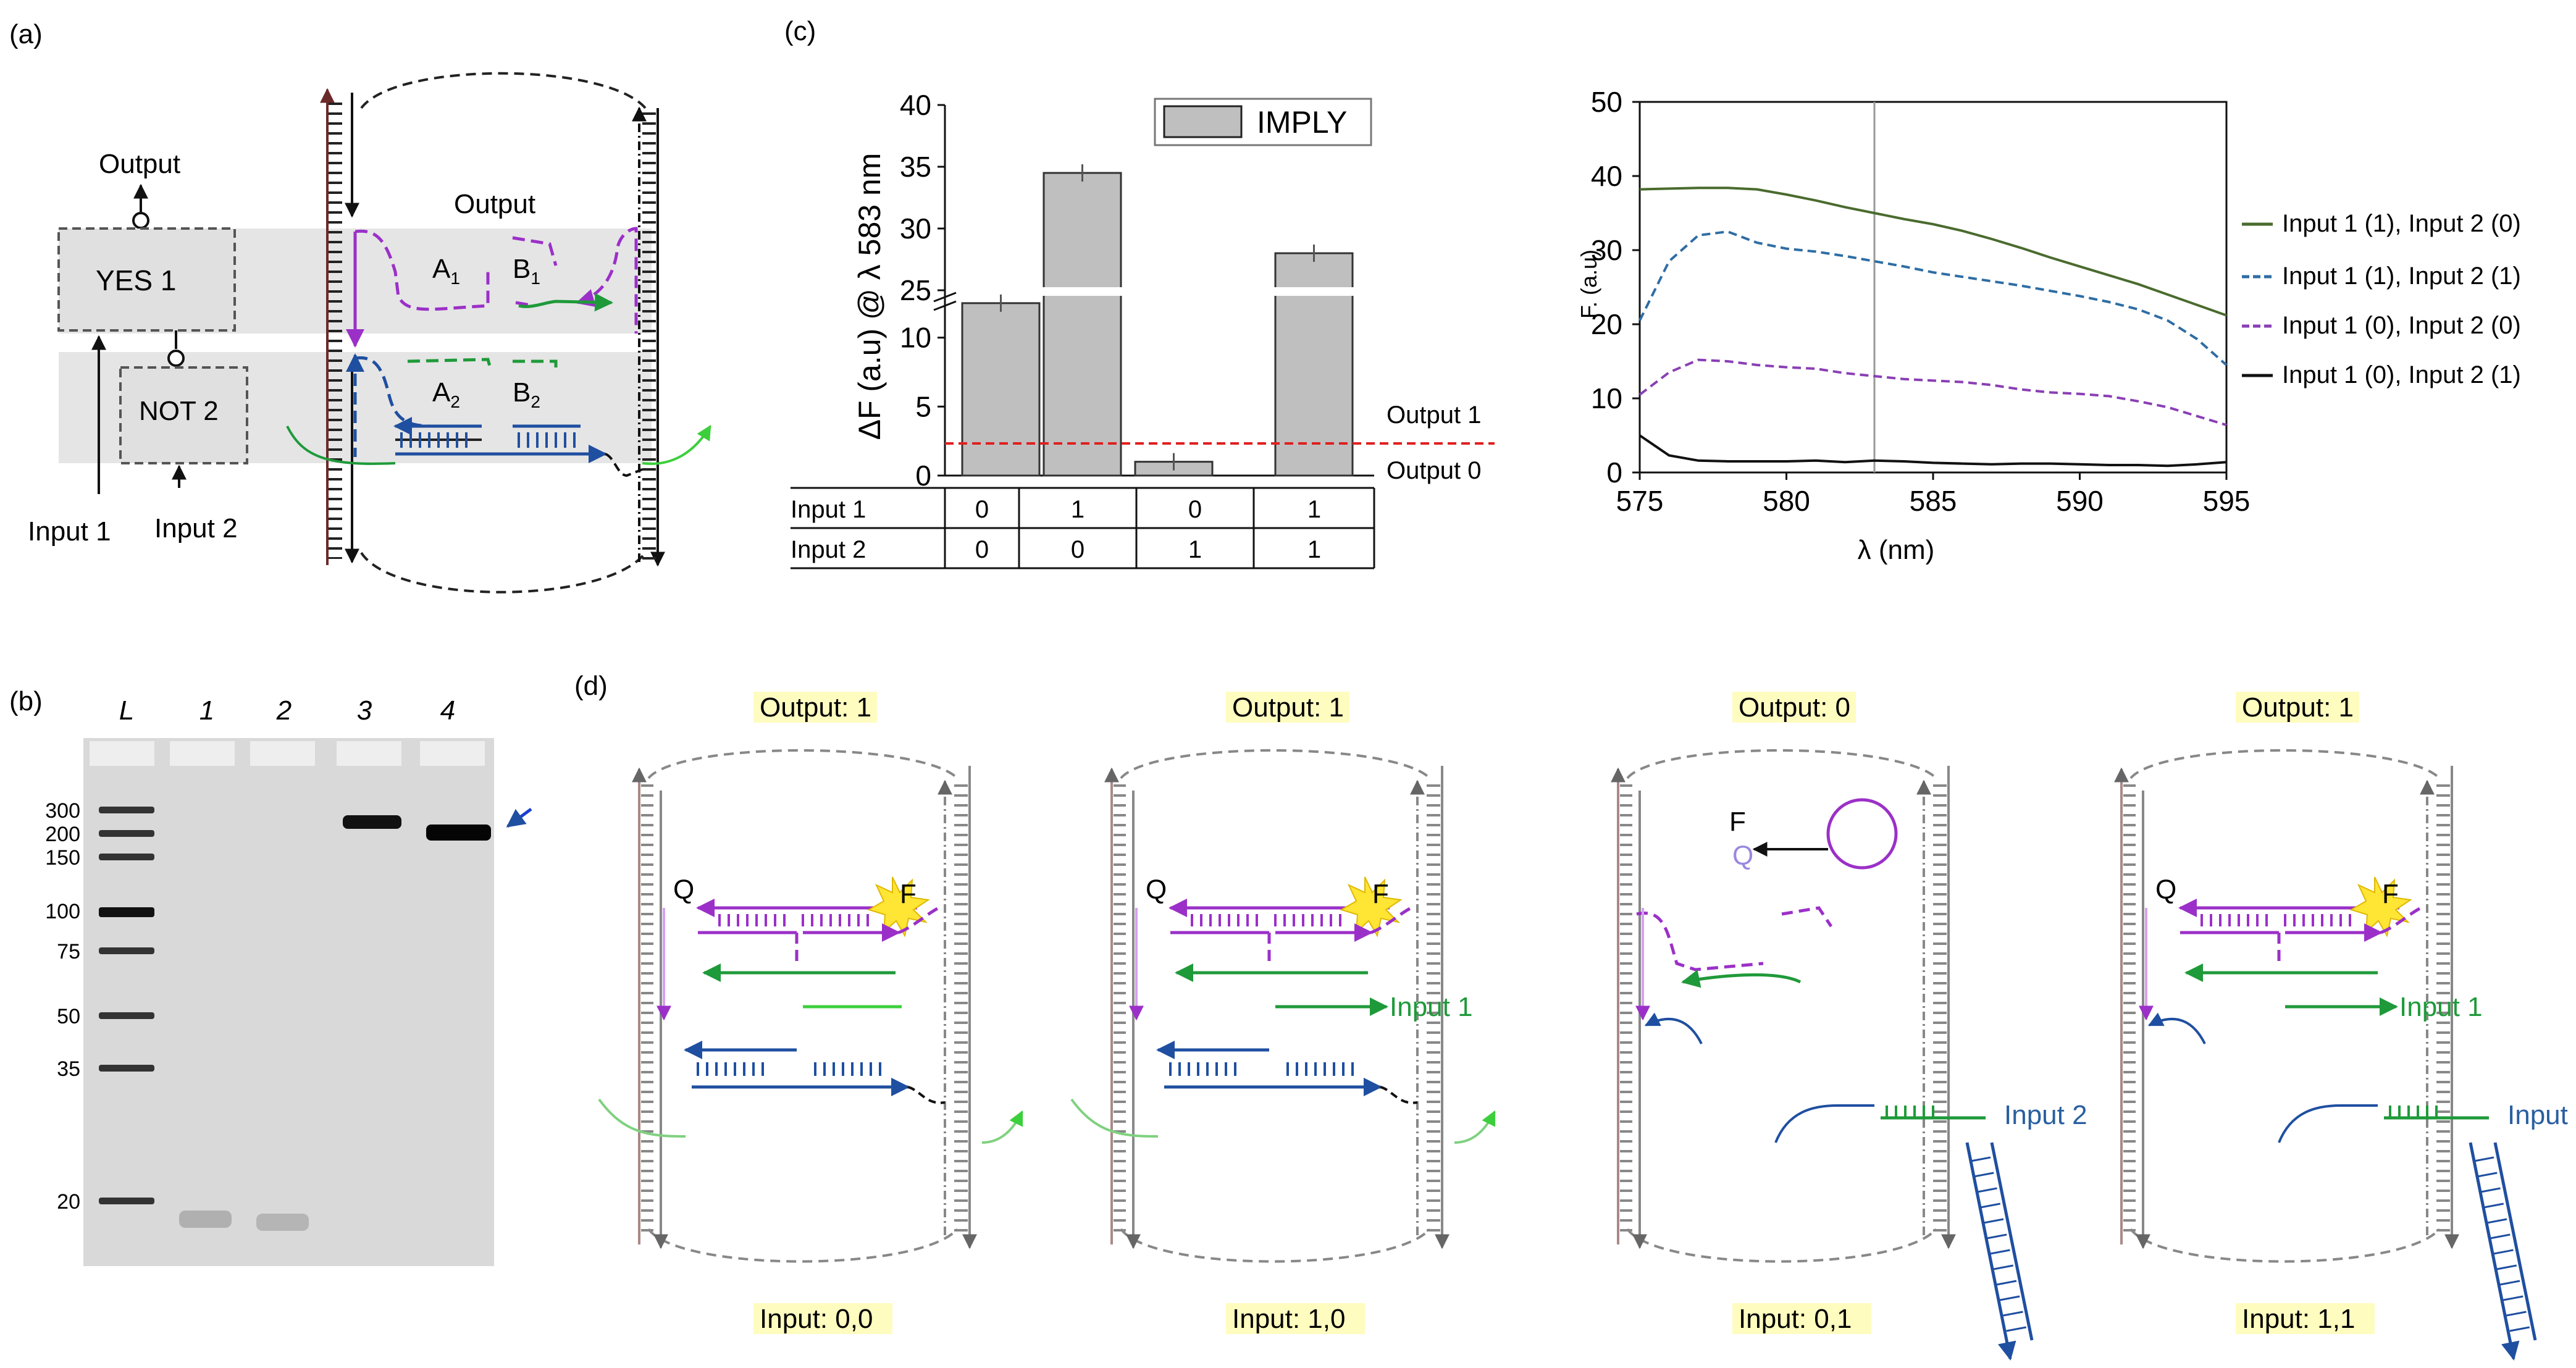 The image size is (2576, 1368). I want to click on fluorophore-star-icon, so click(2380, 907).